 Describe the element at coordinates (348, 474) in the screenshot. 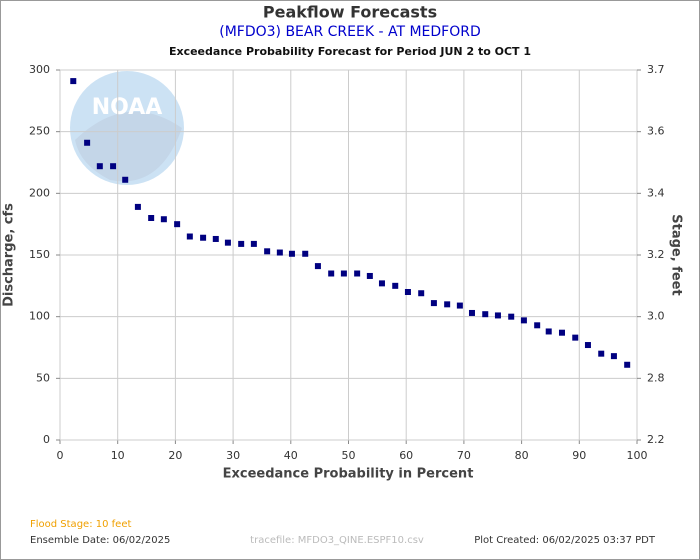

I see `x-axis-label: Exceedance Probability in Percent` at that location.